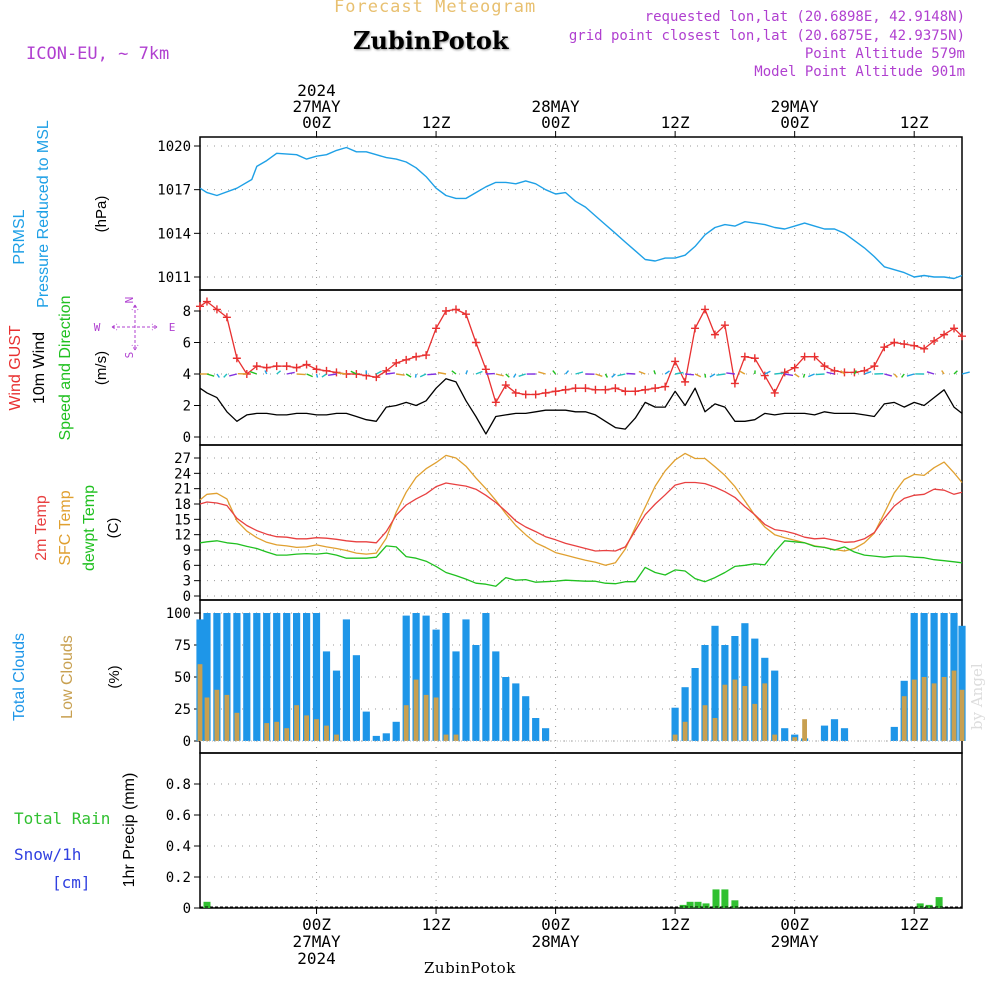  I want to click on pressure-label: PRMSL, so click(19, 236).